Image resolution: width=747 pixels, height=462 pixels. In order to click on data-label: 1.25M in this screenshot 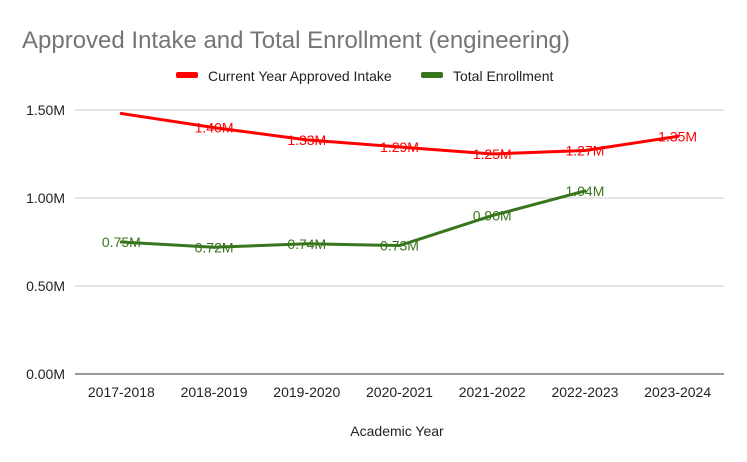, I will do `click(492, 154)`.